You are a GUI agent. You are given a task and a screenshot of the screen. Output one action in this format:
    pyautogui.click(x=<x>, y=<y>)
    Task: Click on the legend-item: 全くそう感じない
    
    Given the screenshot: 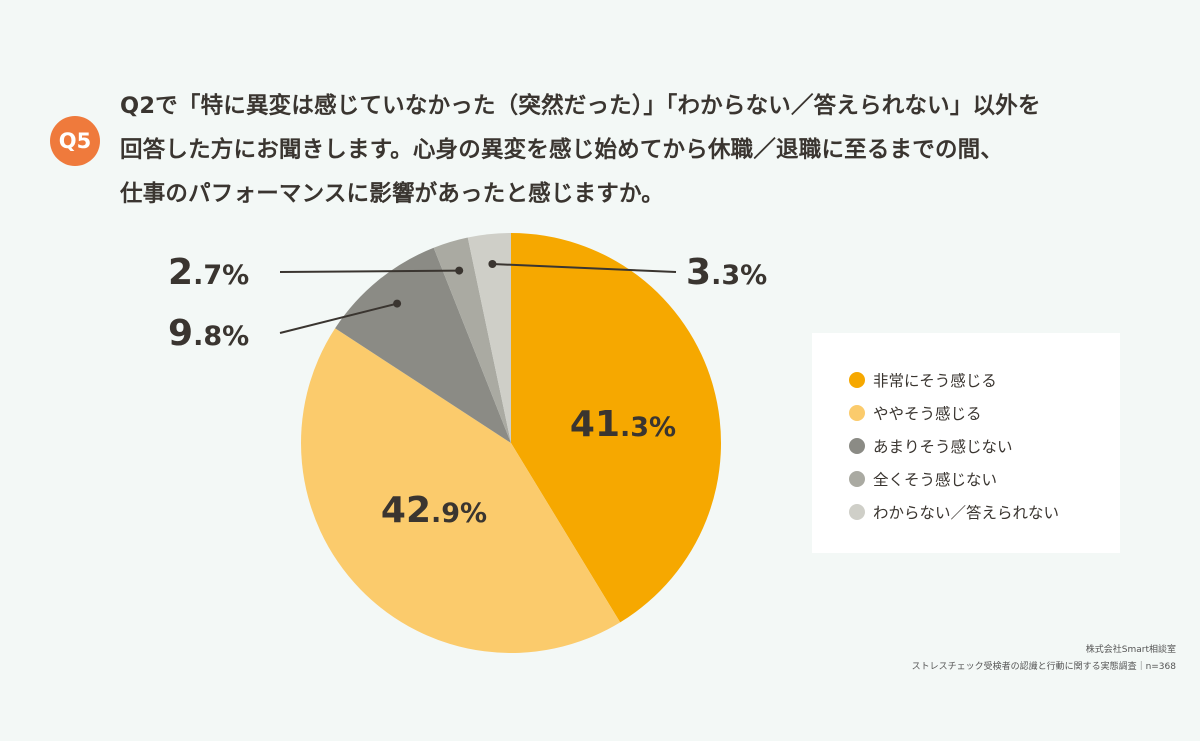 What is the action you would take?
    pyautogui.click(x=966, y=478)
    